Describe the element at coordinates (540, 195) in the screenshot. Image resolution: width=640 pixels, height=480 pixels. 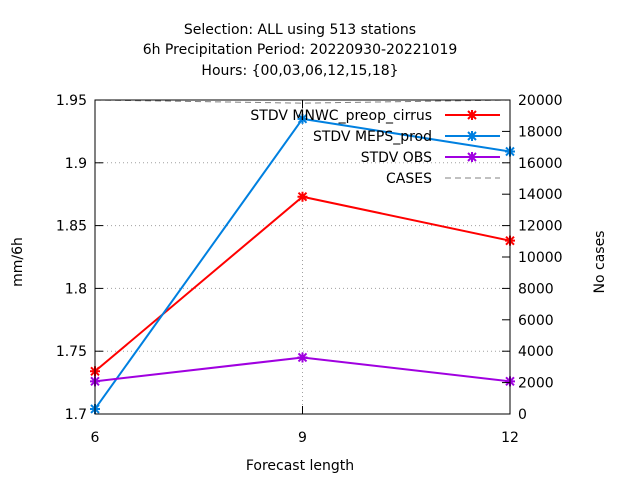
I see `y2-tick-label: 14000` at that location.